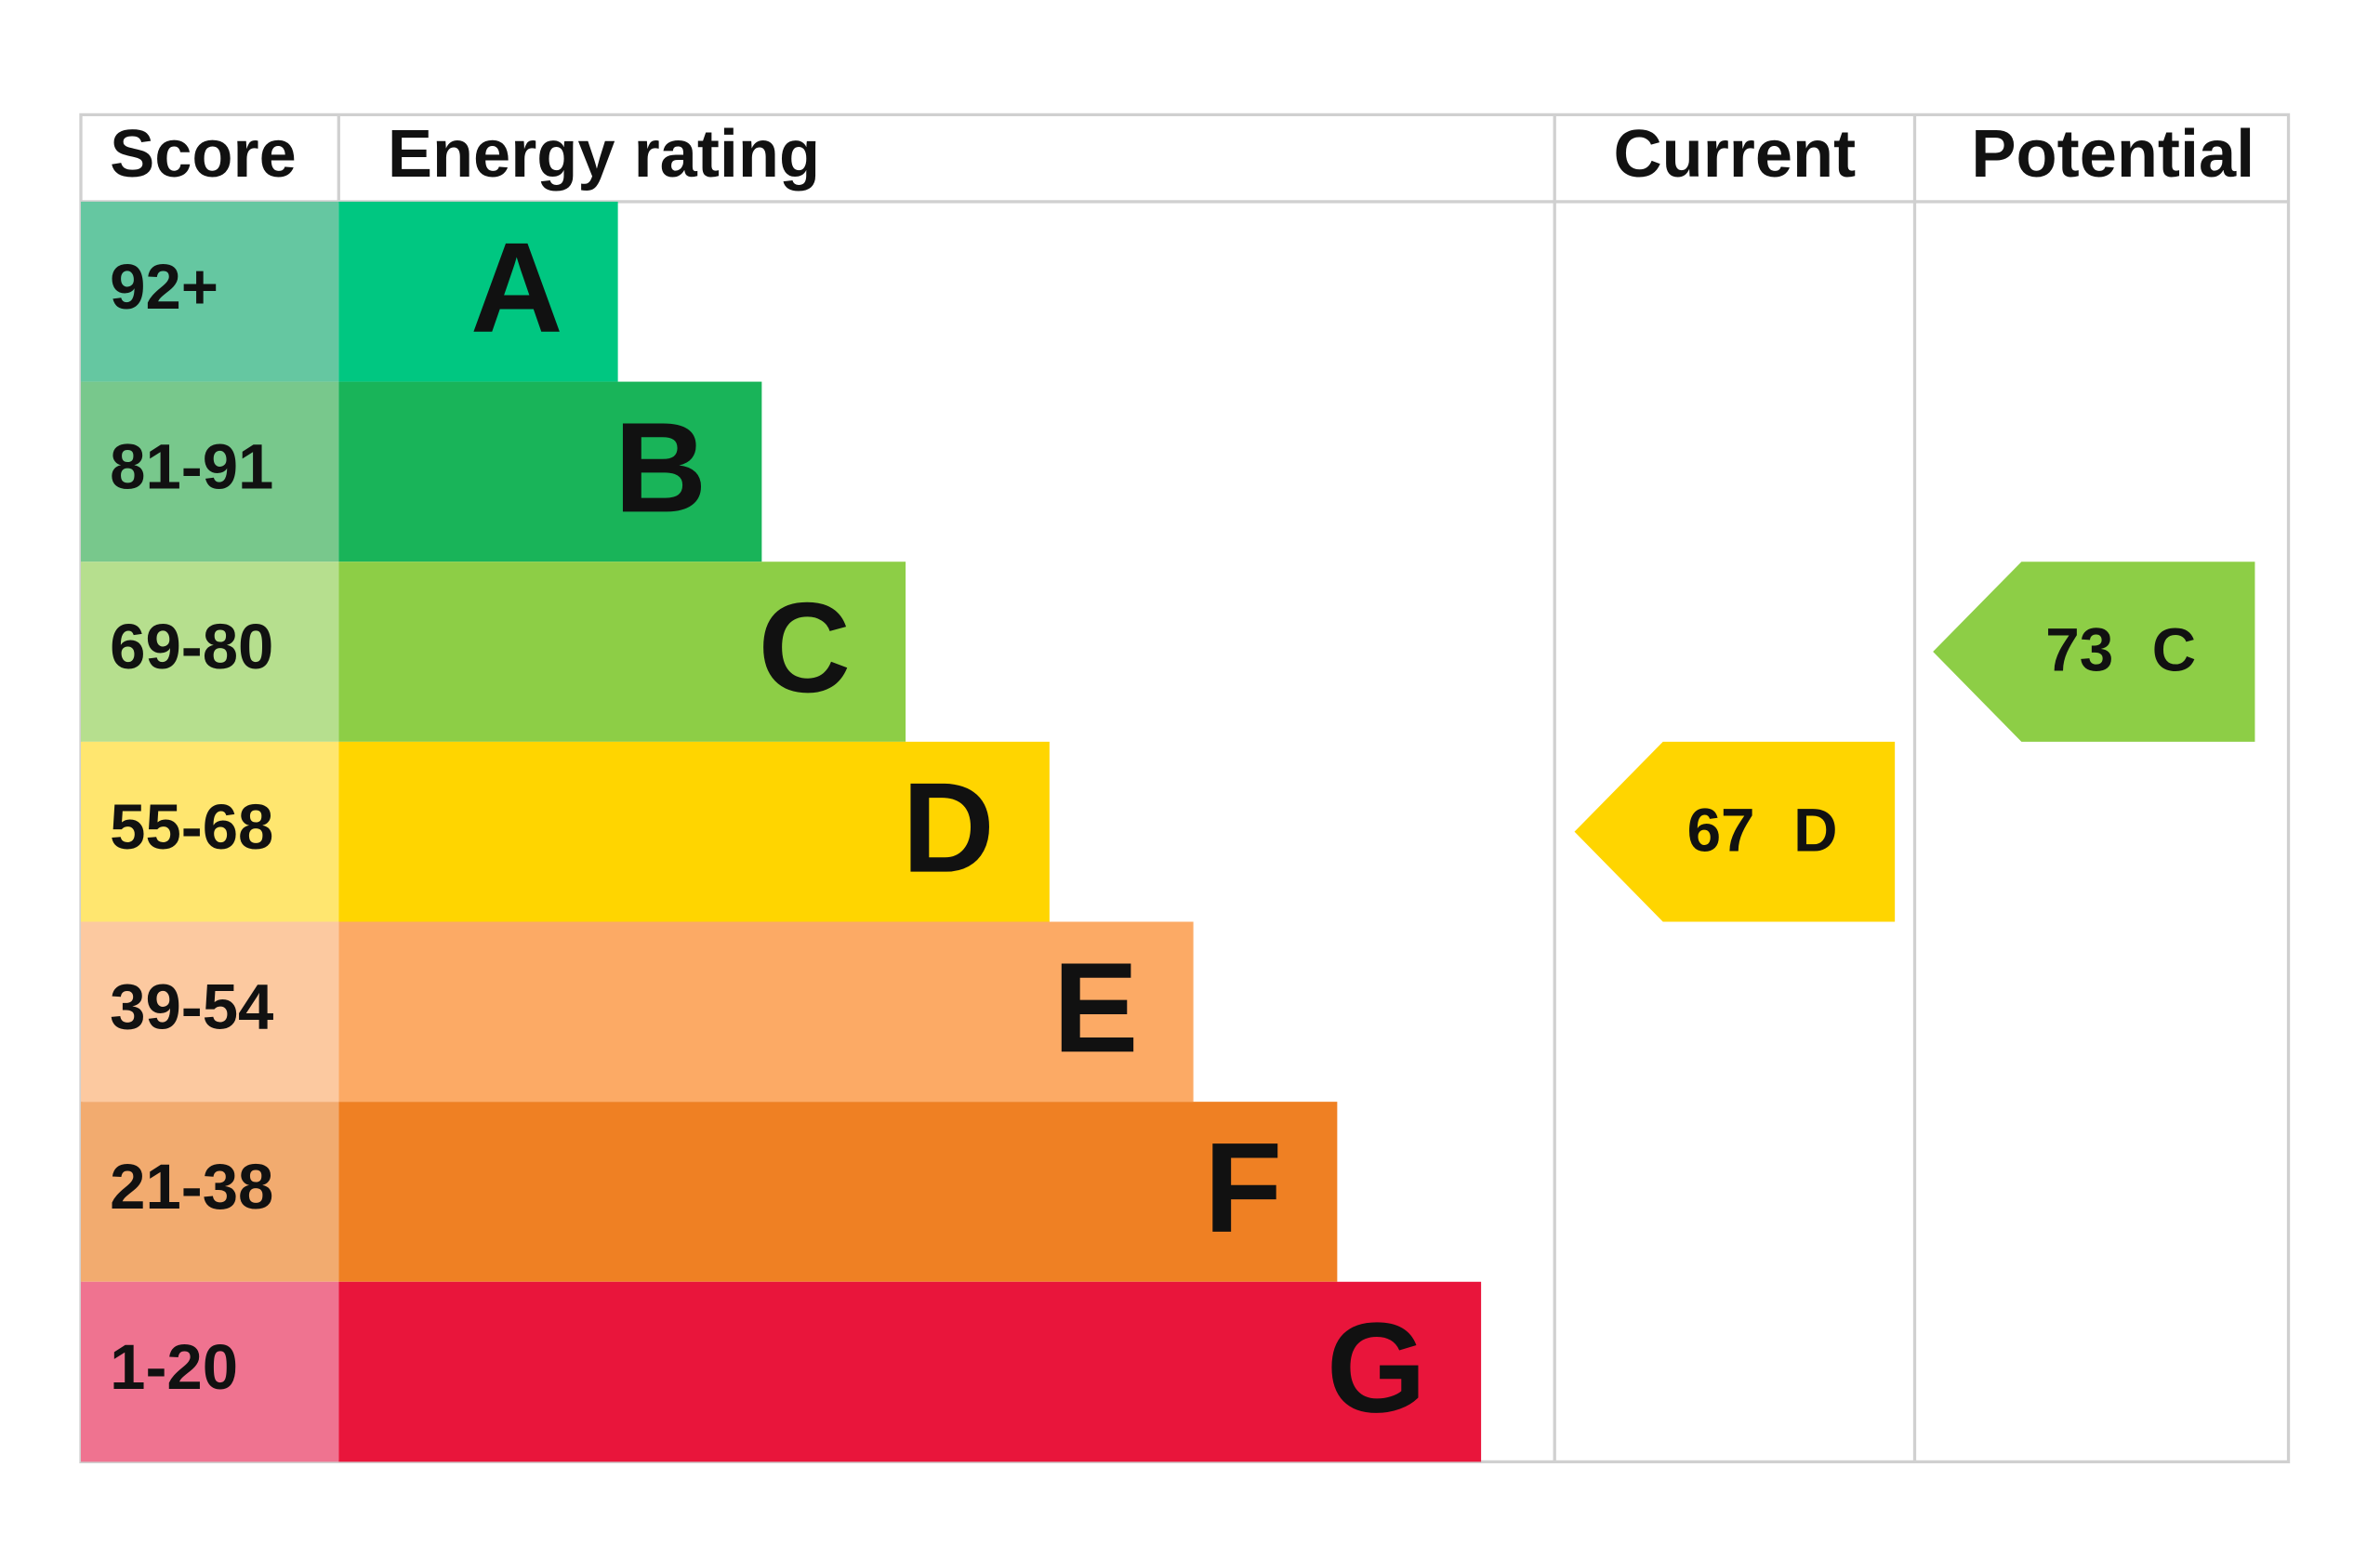 Image resolution: width=2380 pixels, height=1546 pixels. What do you see at coordinates (661, 467) in the screenshot?
I see `rating-letter: B` at bounding box center [661, 467].